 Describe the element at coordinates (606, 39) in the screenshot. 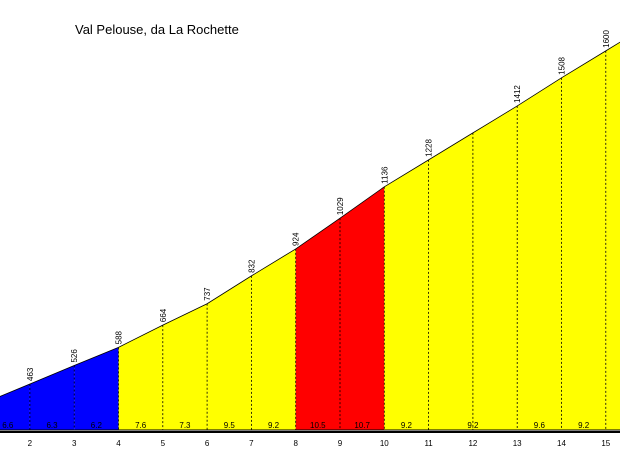

I see `altitude-label: 1600` at that location.